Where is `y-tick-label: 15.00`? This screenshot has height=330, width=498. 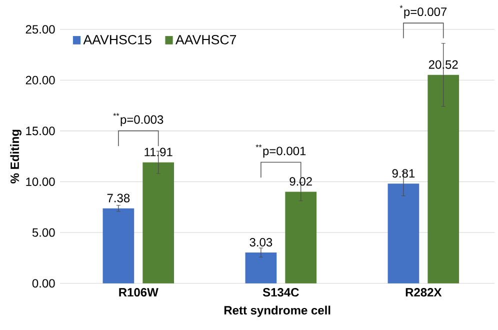 y-tick-label: 15.00 is located at coordinates (40, 131).